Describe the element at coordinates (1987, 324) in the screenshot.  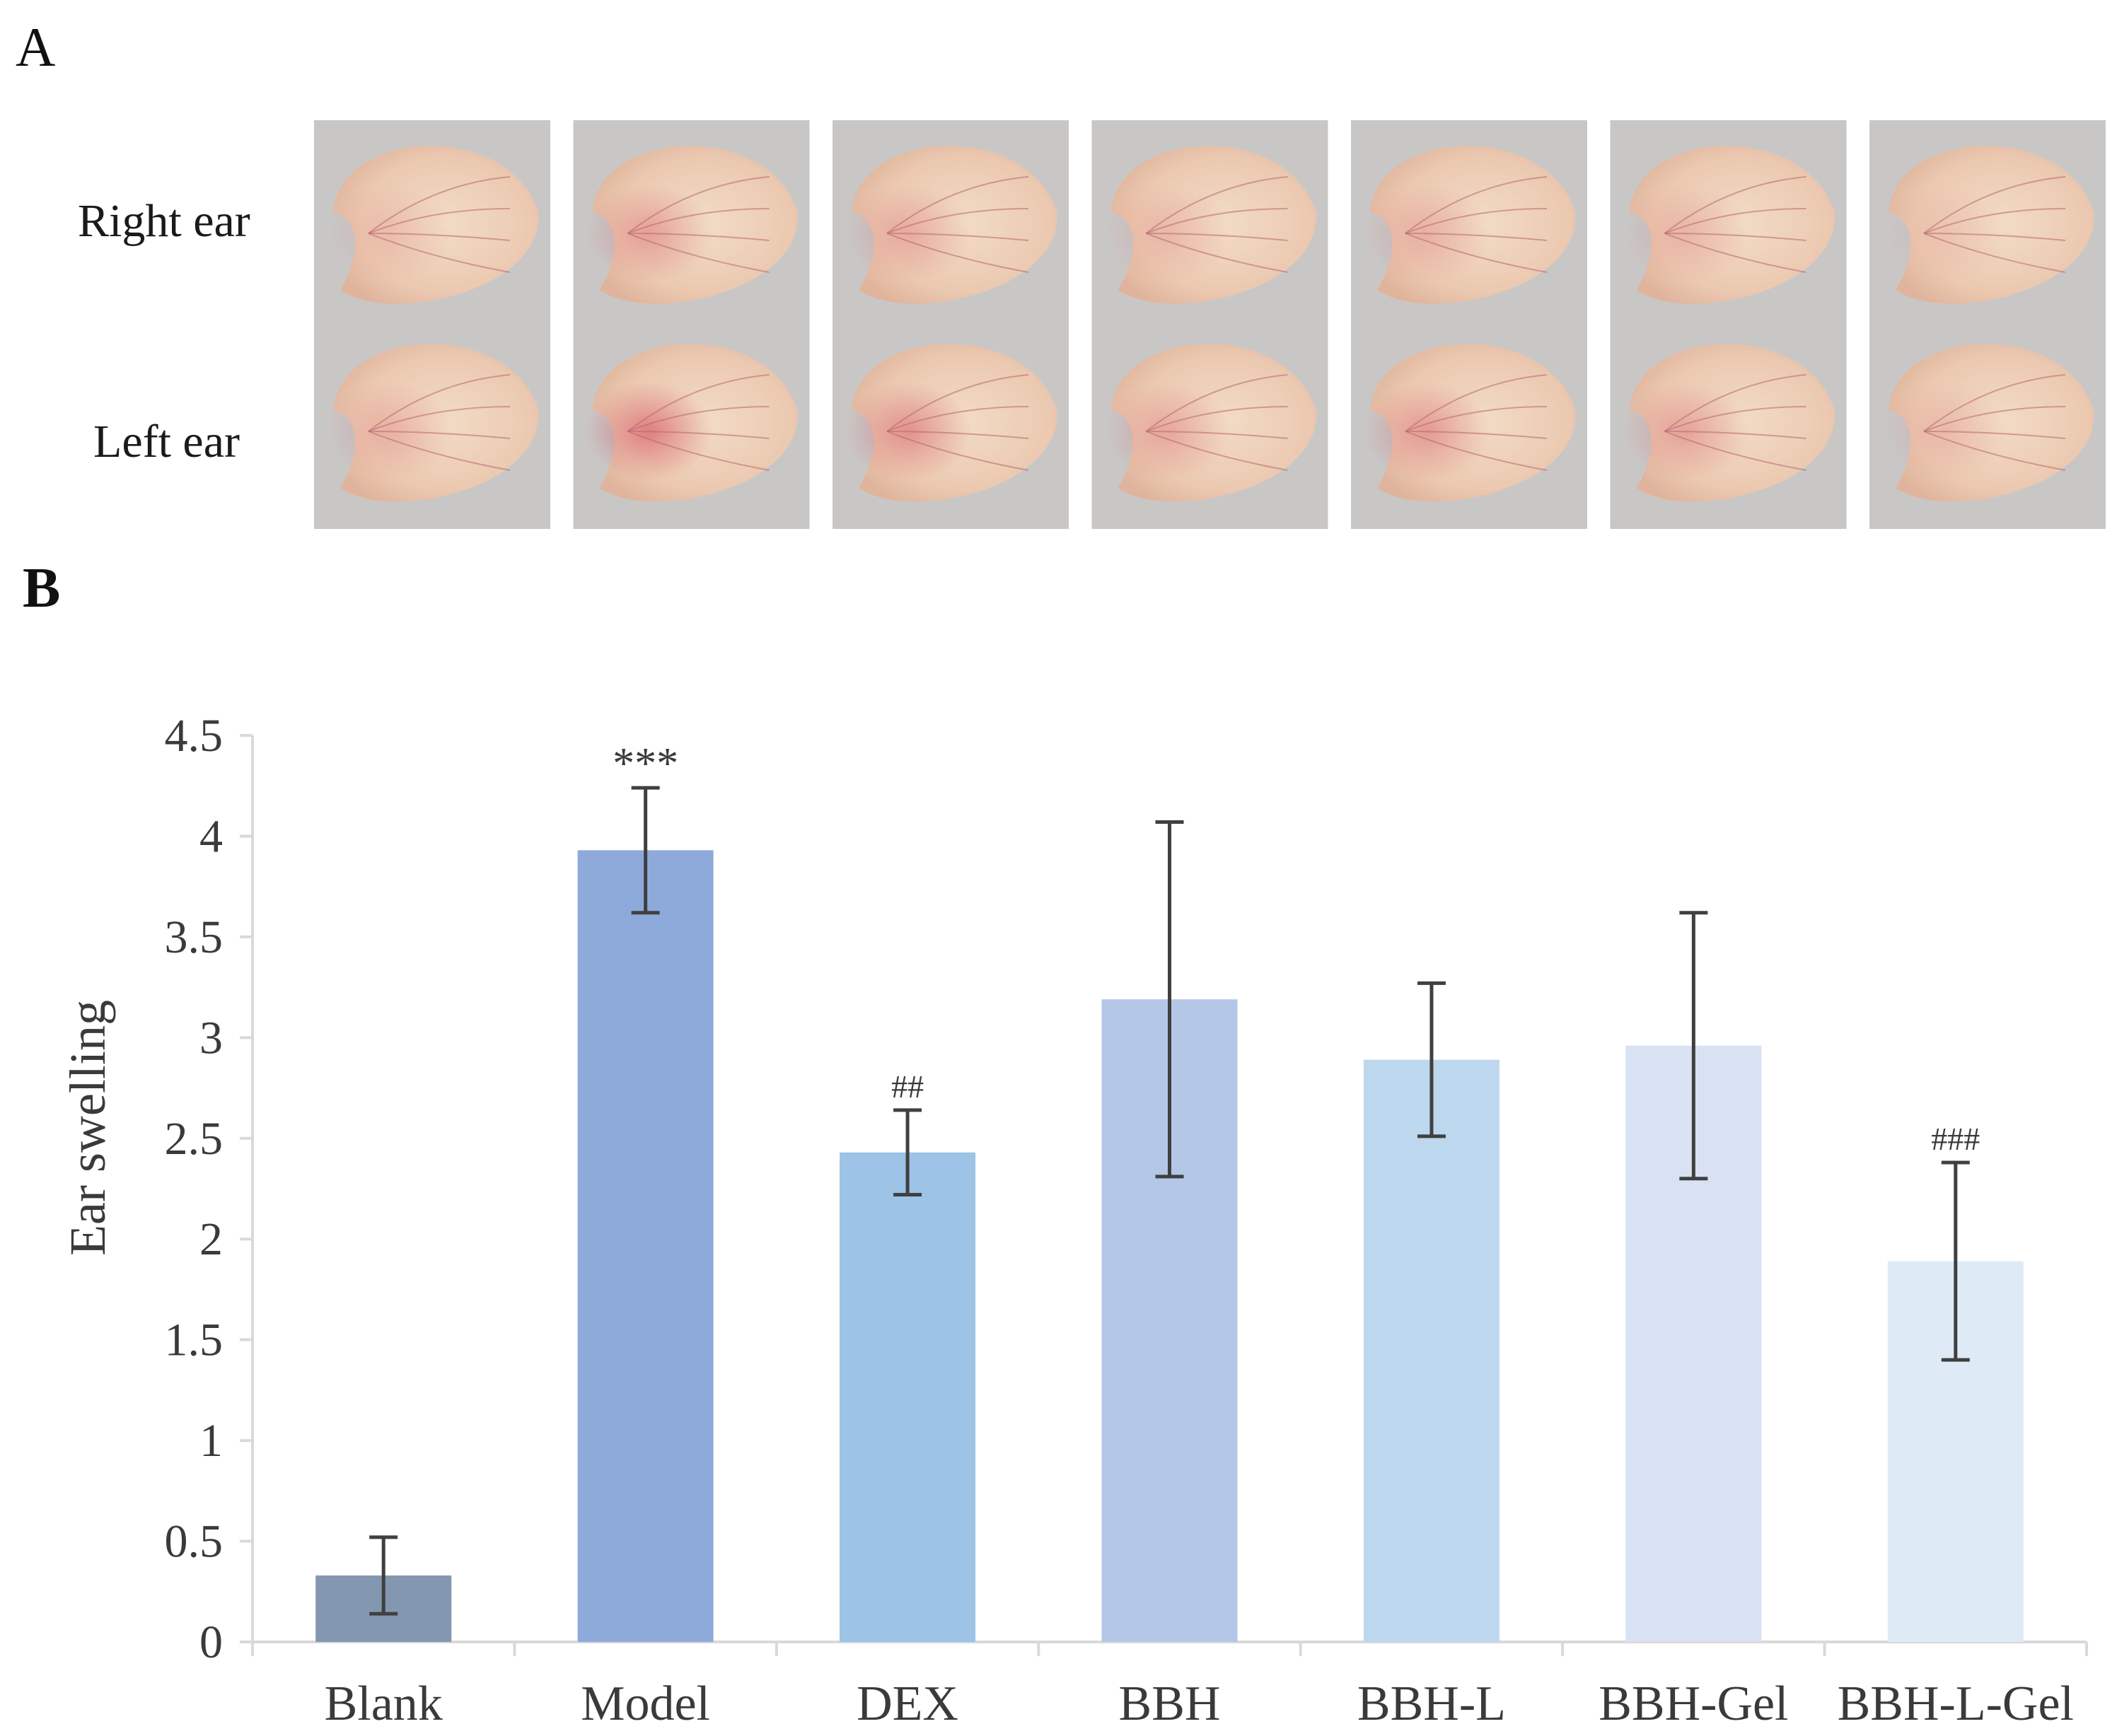
I see `ear-photo-bbh-l-gel` at that location.